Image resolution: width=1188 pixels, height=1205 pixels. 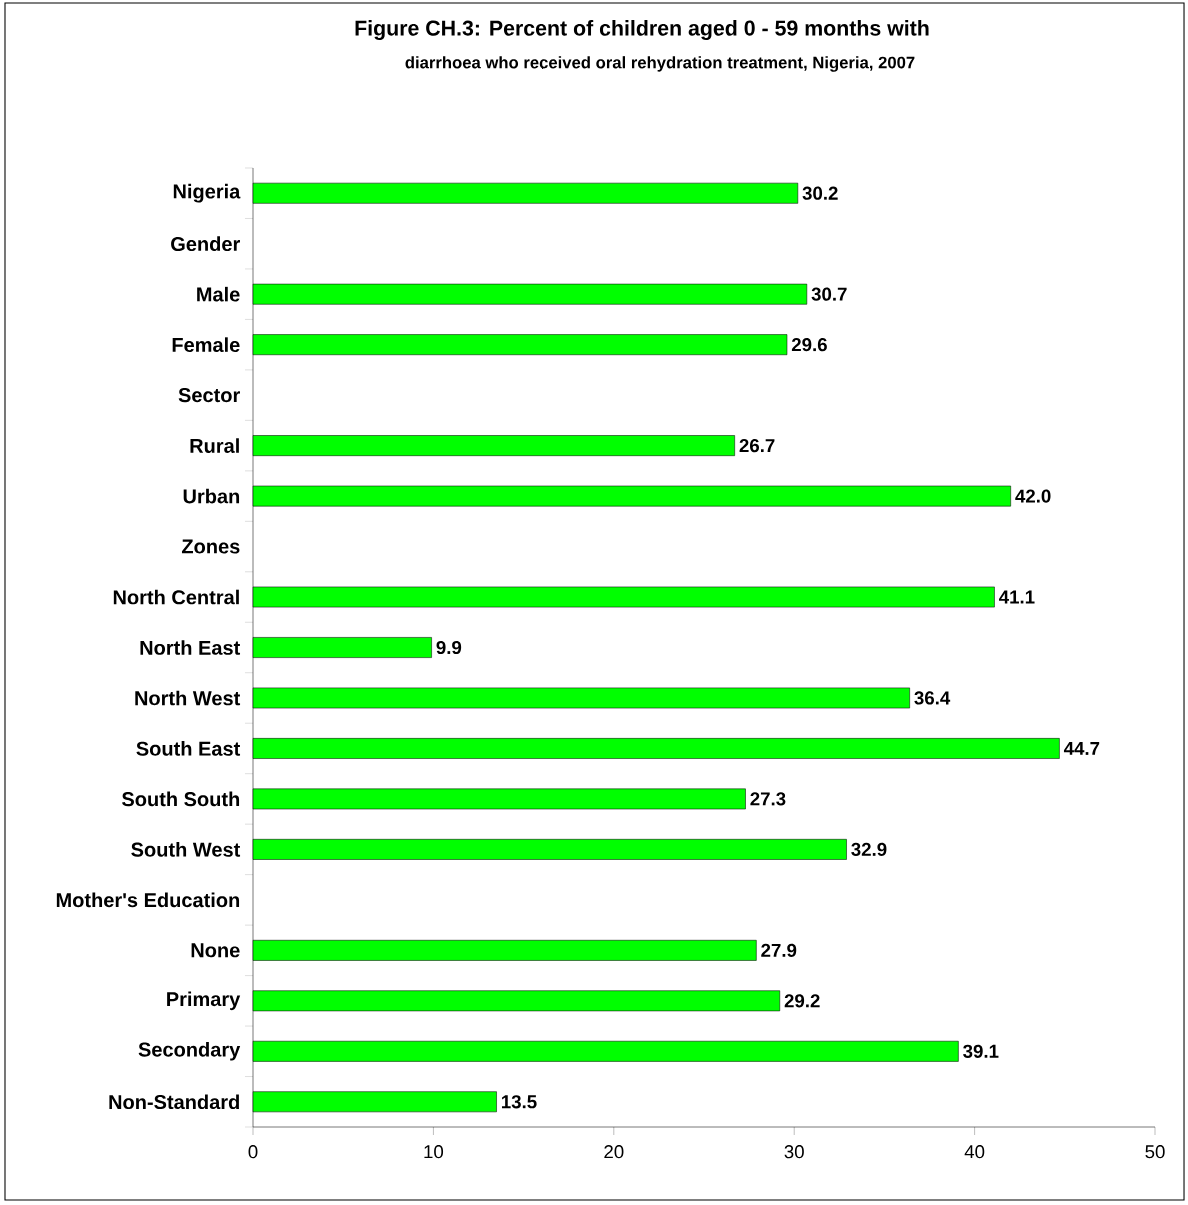 I want to click on data-label: 9.9, so click(x=449, y=647).